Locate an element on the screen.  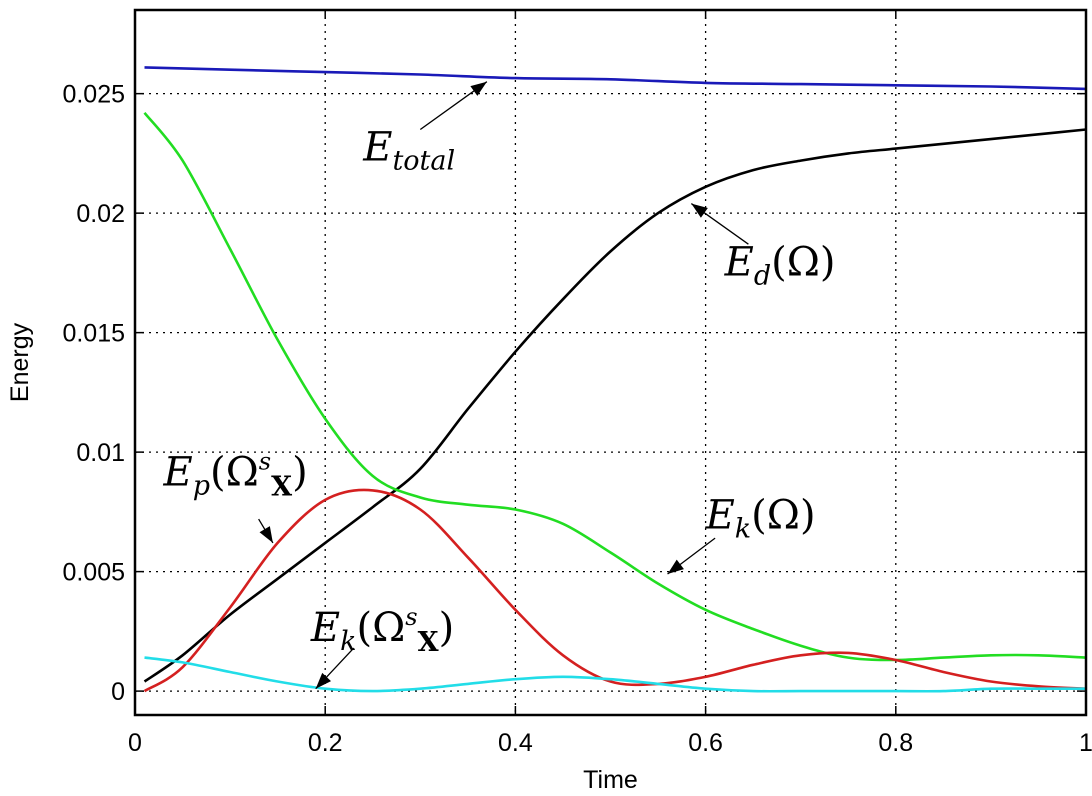
annotation-label-eks: Ek(ΩsX) is located at coordinates (382, 630).